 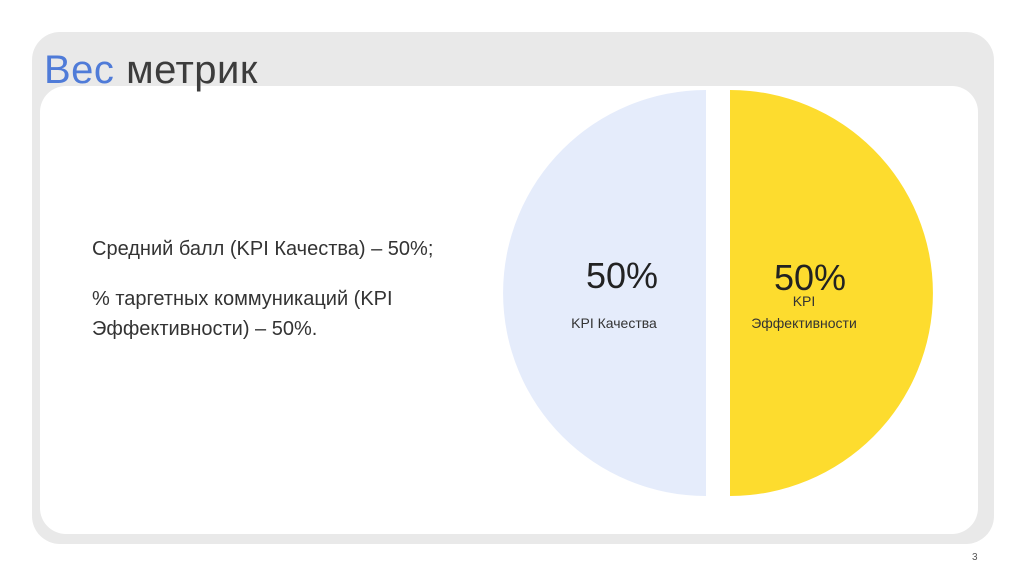 What do you see at coordinates (622, 275) in the screenshot?
I see `pie-percent-label-kpi-quality: 50%` at bounding box center [622, 275].